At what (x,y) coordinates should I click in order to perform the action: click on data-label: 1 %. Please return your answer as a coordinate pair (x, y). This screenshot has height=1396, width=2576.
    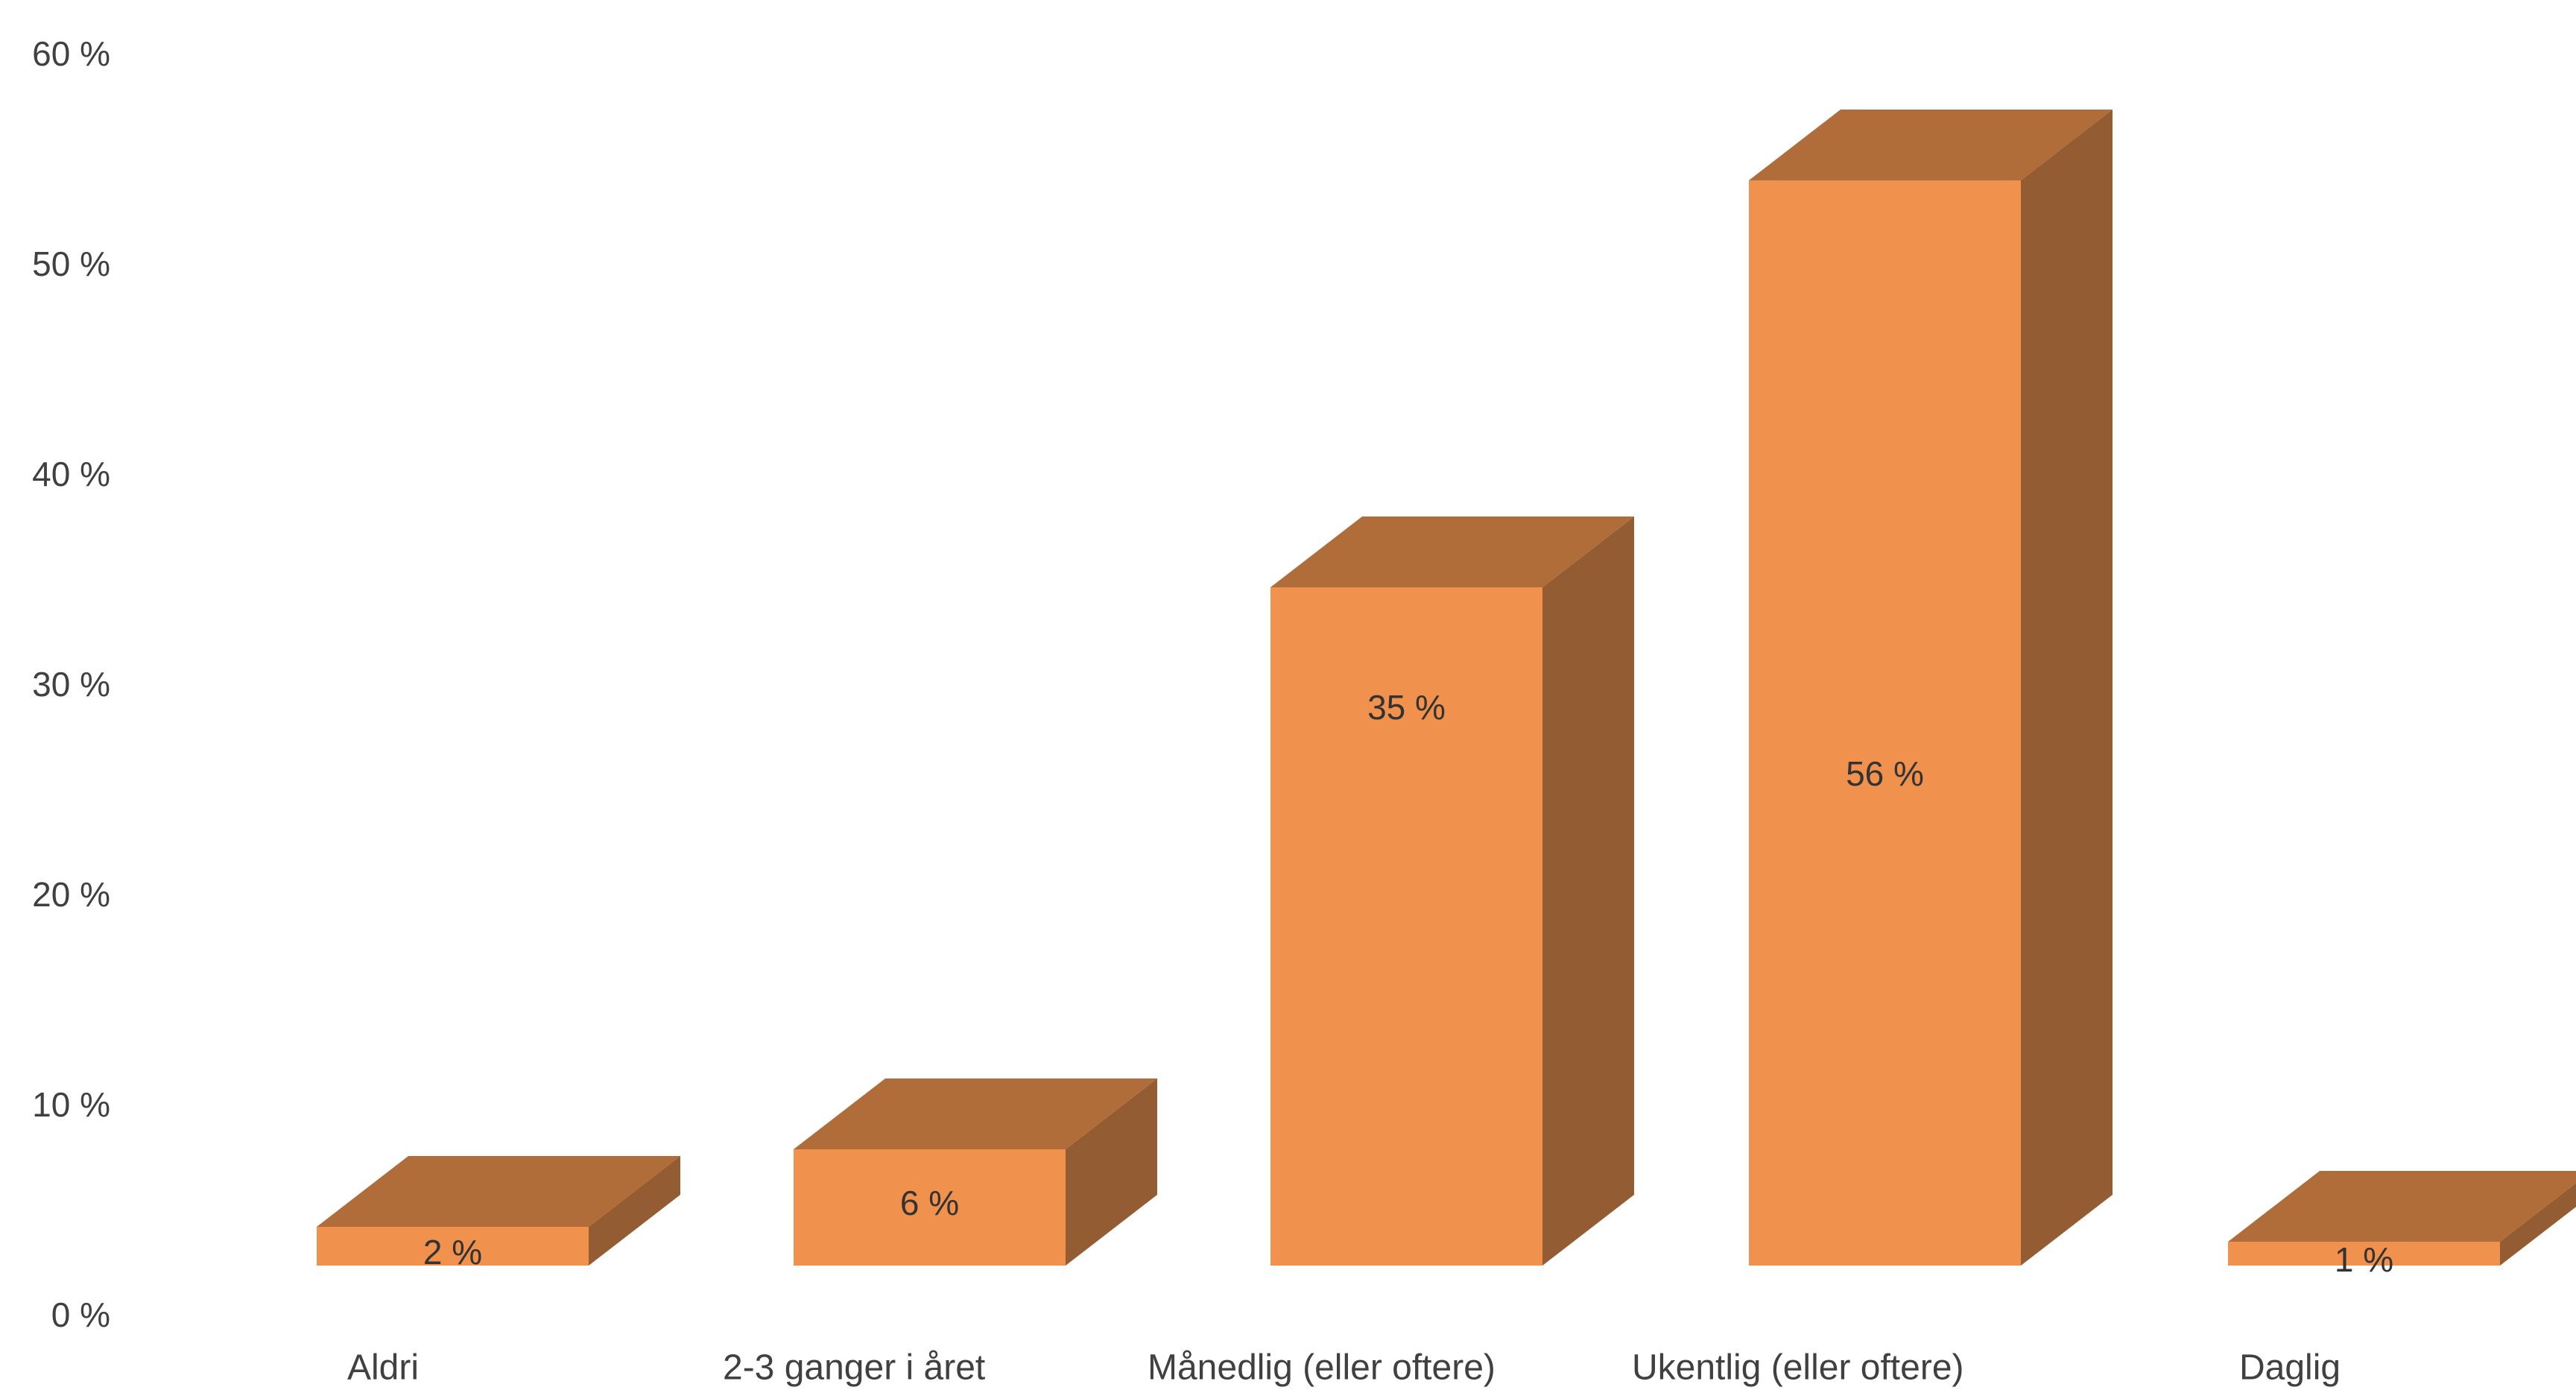
    Looking at the image, I should click on (2364, 1259).